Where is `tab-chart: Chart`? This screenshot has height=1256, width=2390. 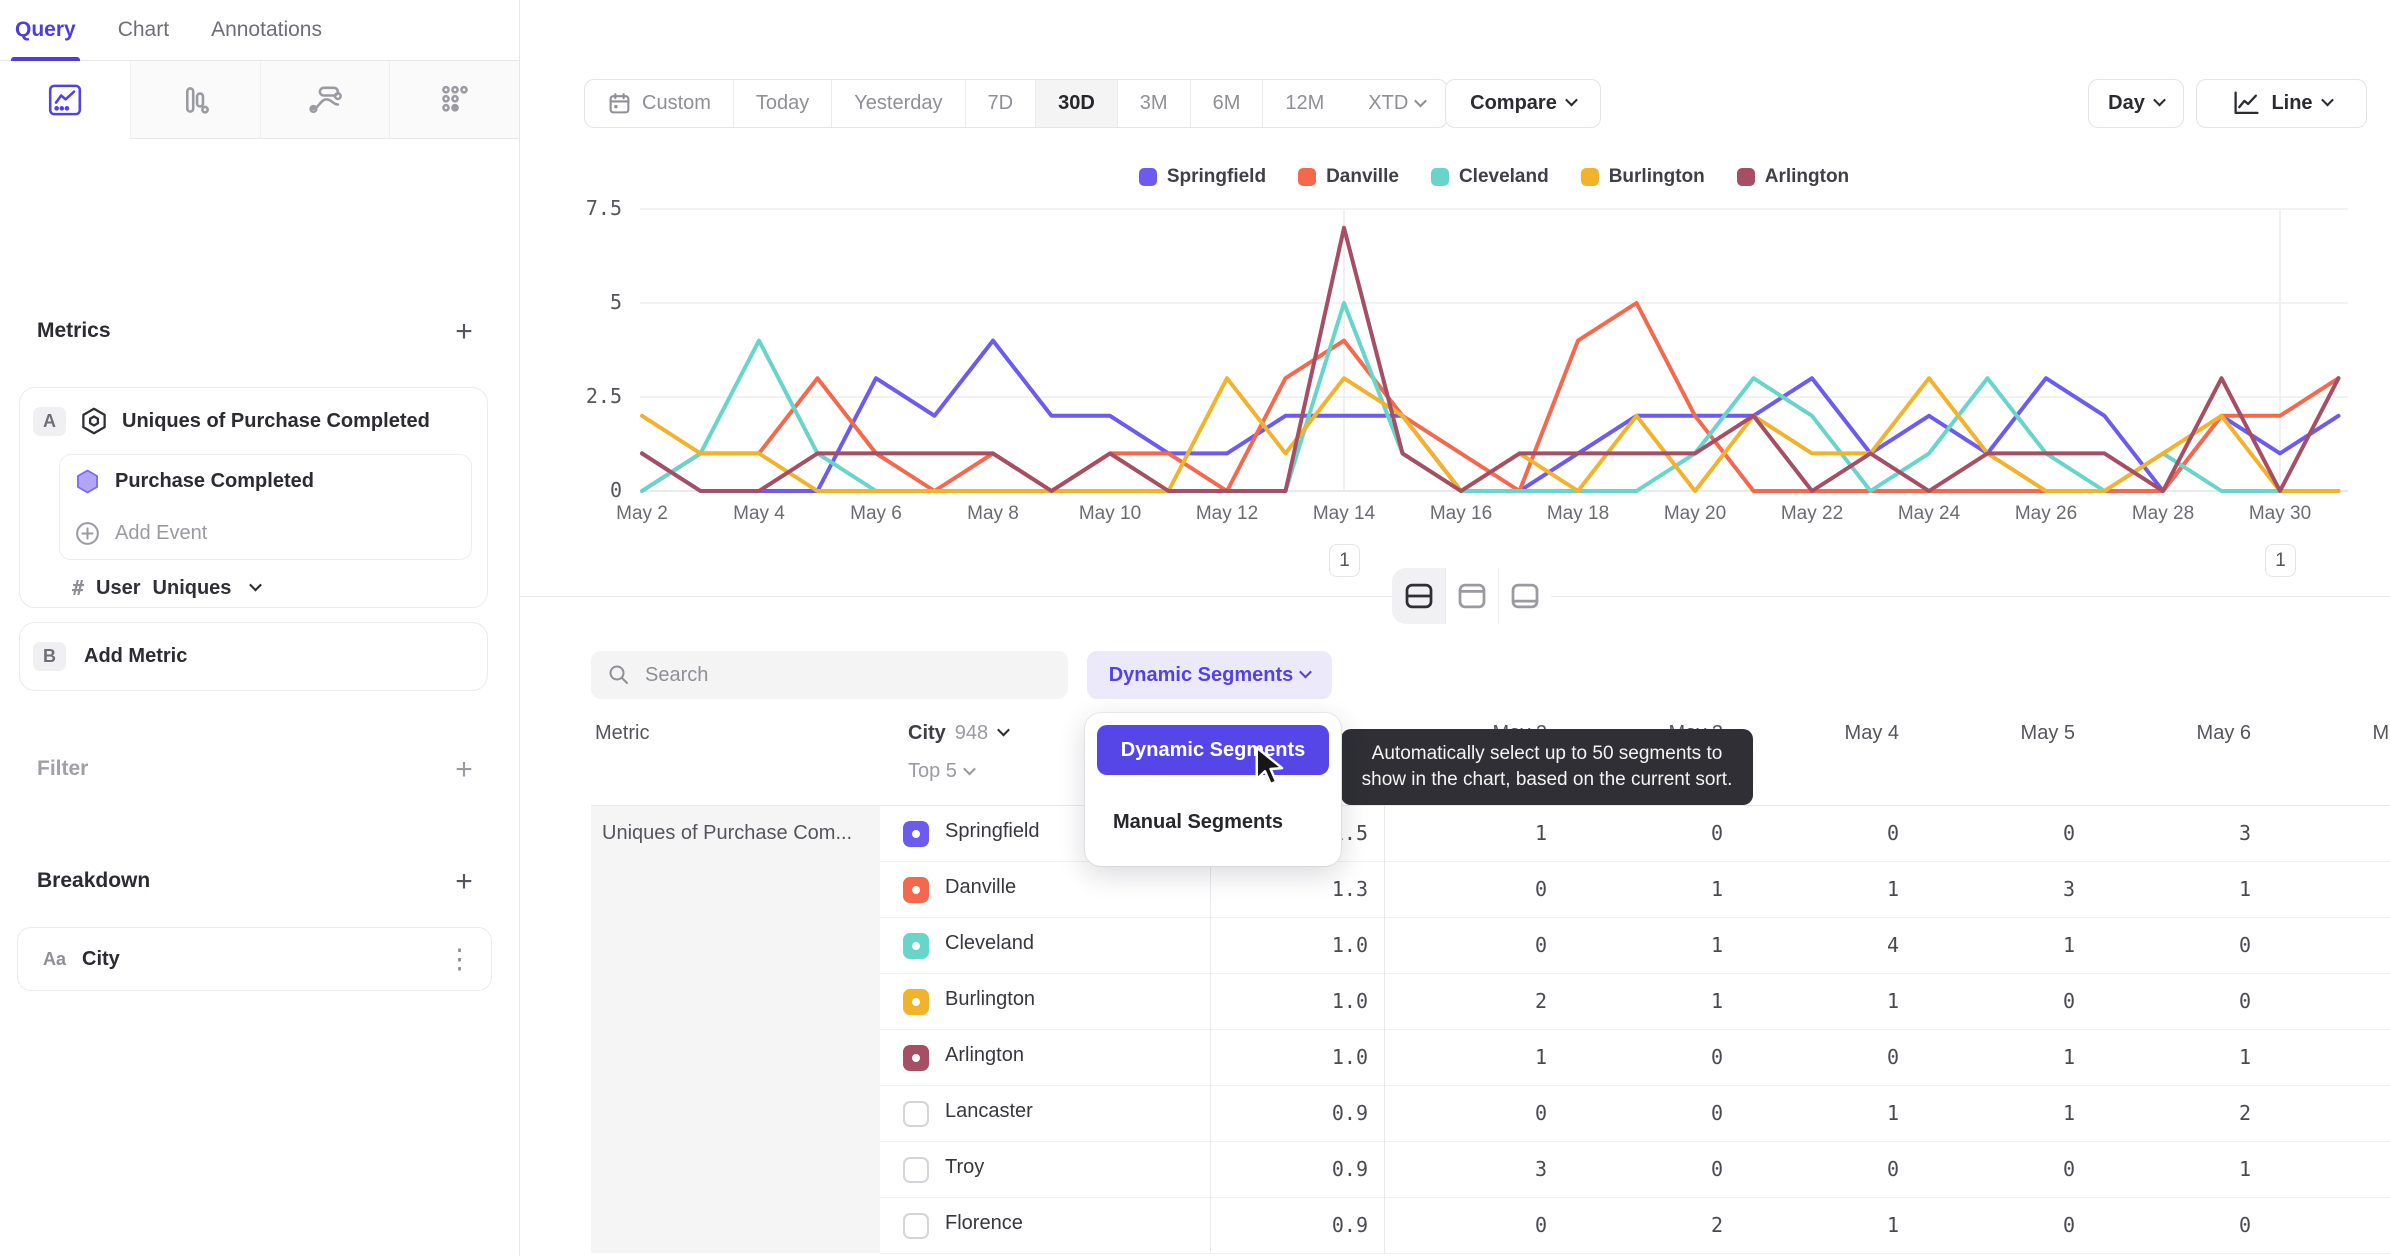
tab-chart: Chart is located at coordinates (143, 29).